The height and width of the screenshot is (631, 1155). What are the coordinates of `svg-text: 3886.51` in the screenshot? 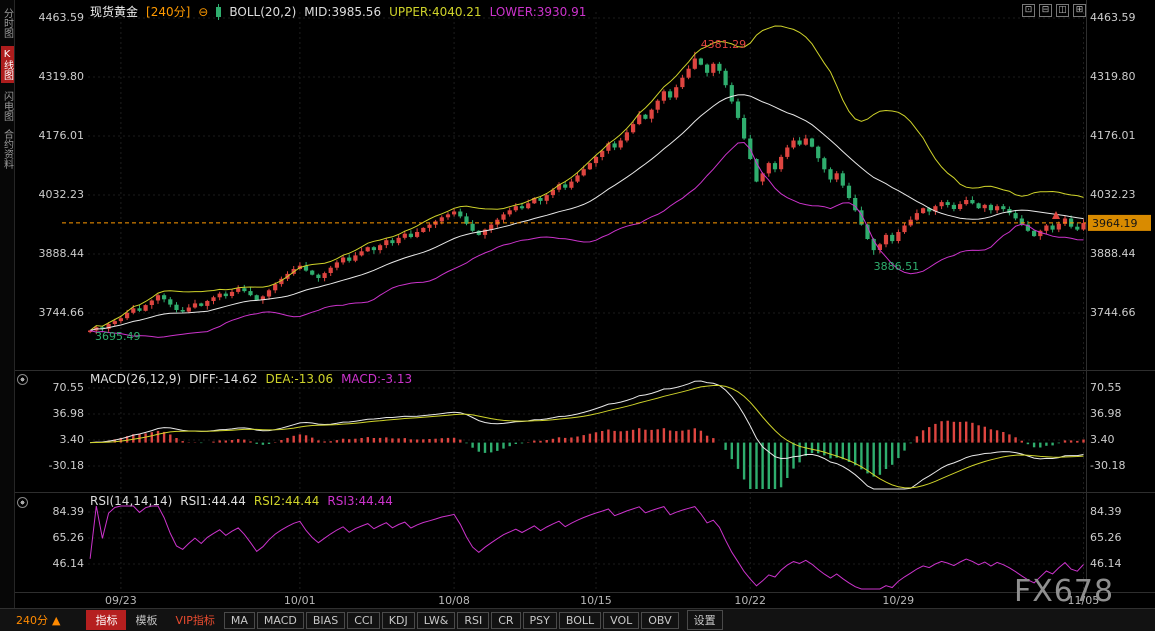 It's located at (897, 266).